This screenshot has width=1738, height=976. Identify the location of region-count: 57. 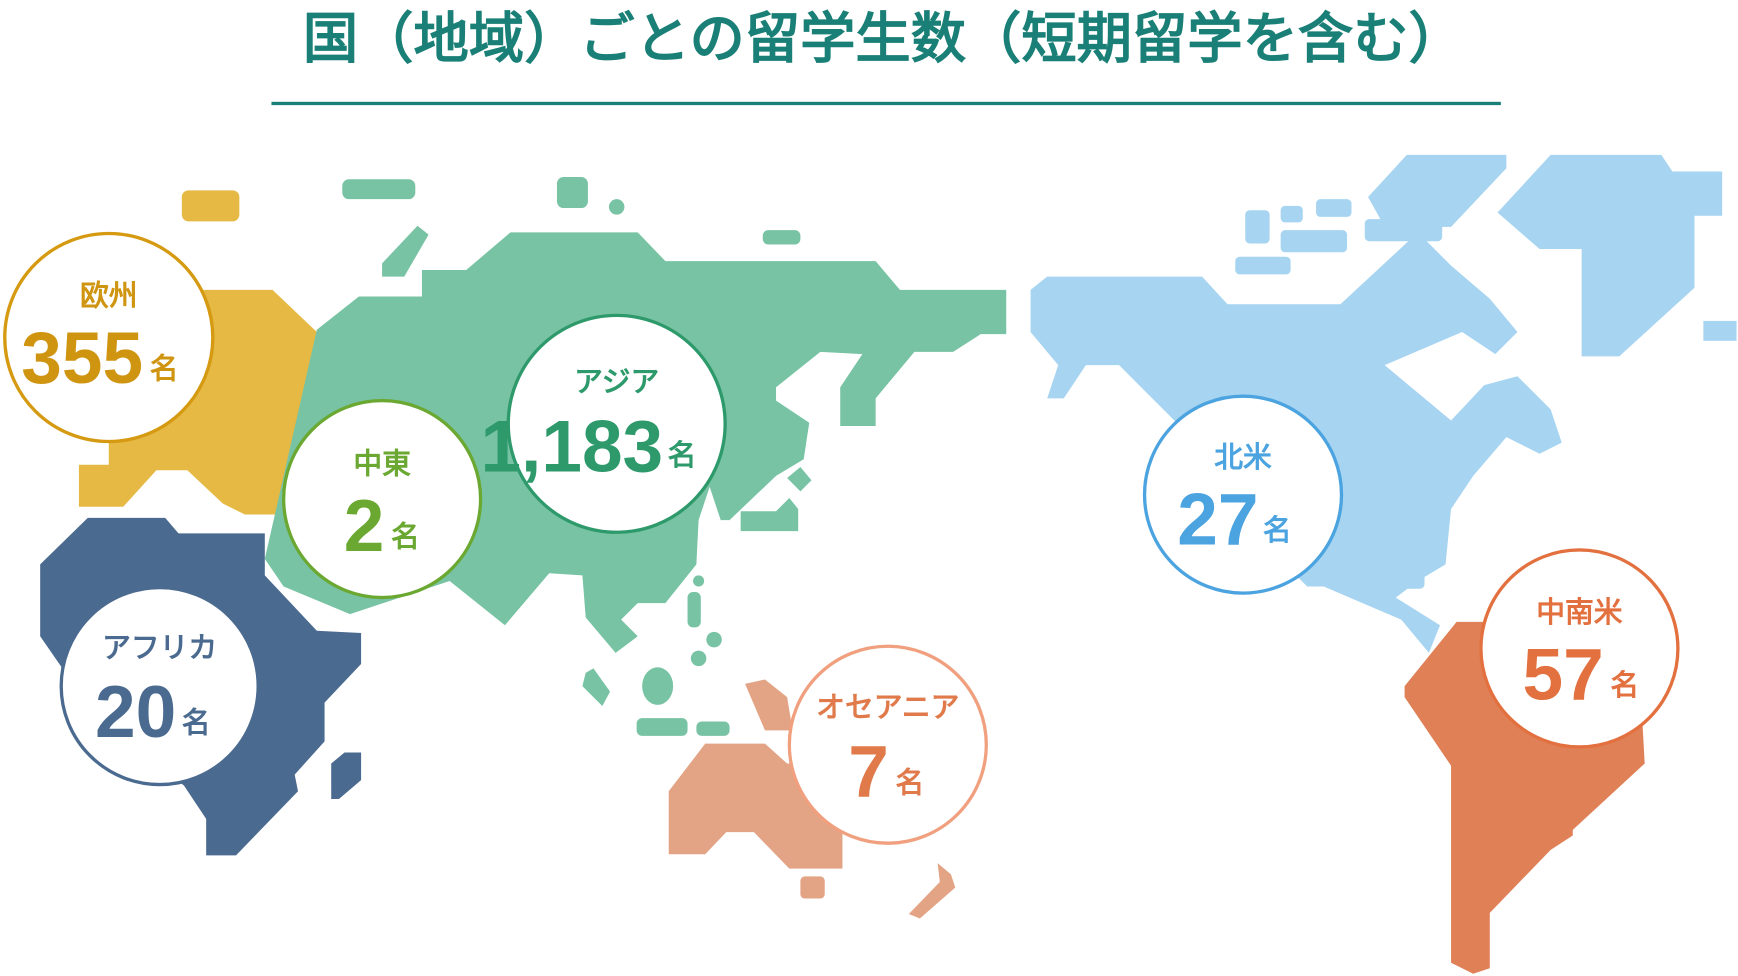
(1563, 674).